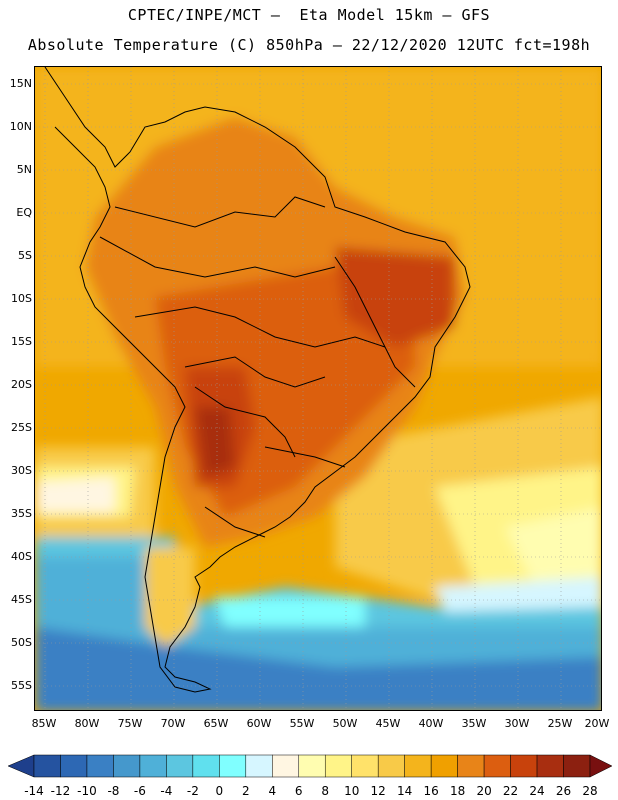  Describe the element at coordinates (219, 791) in the screenshot. I see `colorbar-label: 0` at that location.